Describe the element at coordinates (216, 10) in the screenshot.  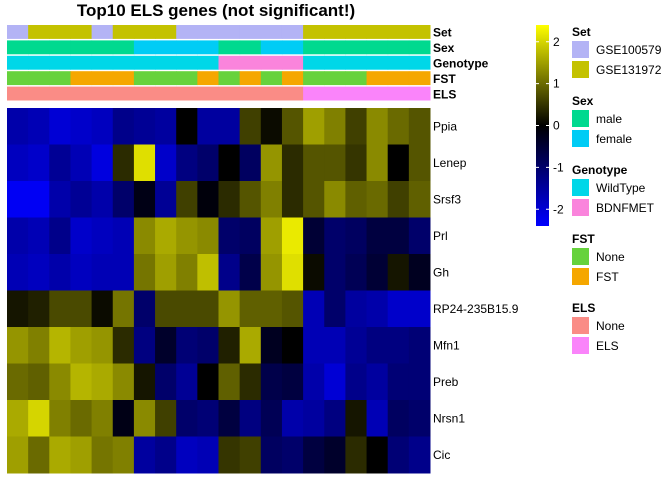
I see `chart-title: Top10 ELS genes (not significant!)` at that location.